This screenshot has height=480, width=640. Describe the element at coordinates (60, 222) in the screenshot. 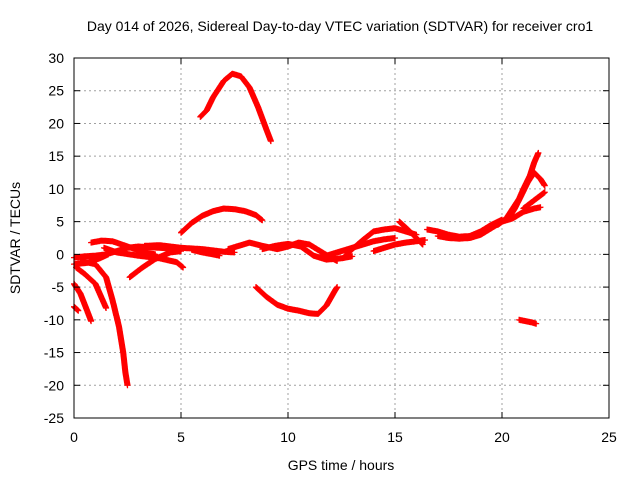

I see `y-tick-label: 5` at that location.